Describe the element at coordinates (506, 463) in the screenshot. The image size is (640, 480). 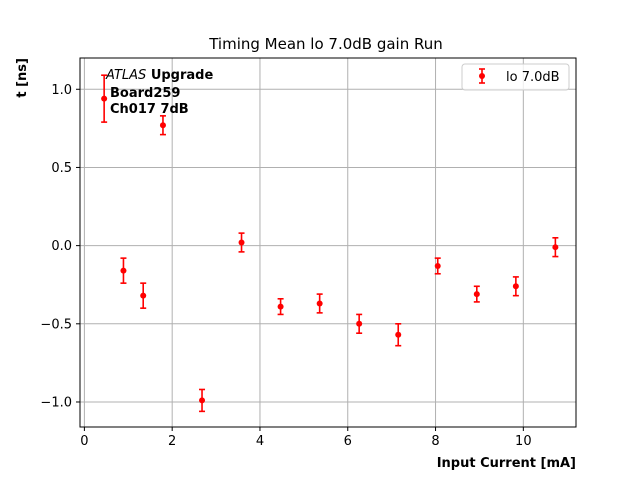
I see `x-axis-label: Input Current [mA]` at that location.